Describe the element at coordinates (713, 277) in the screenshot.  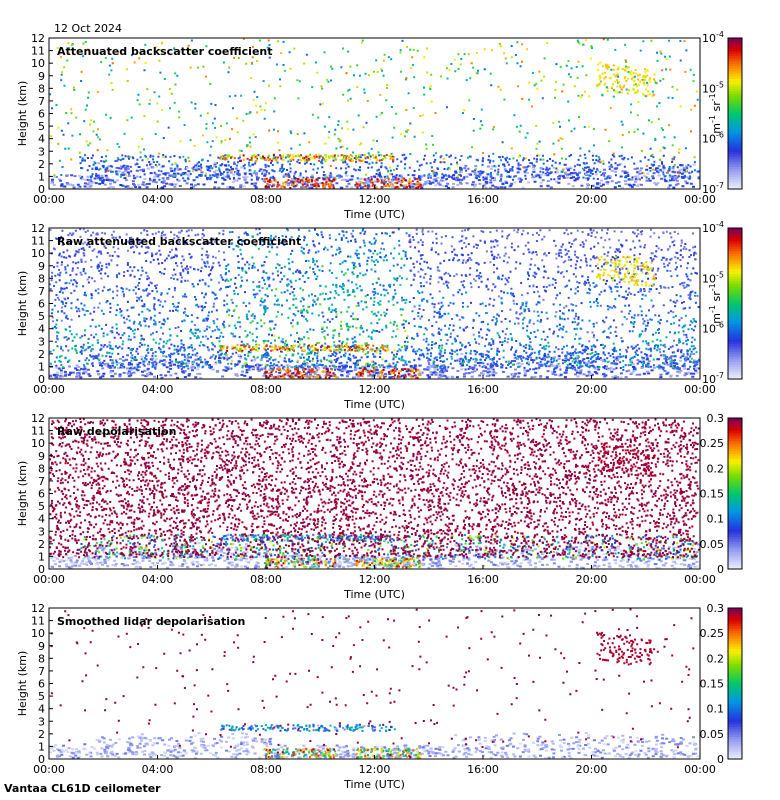
I see `colorbar-tick-label: 10⁻⁵` at that location.